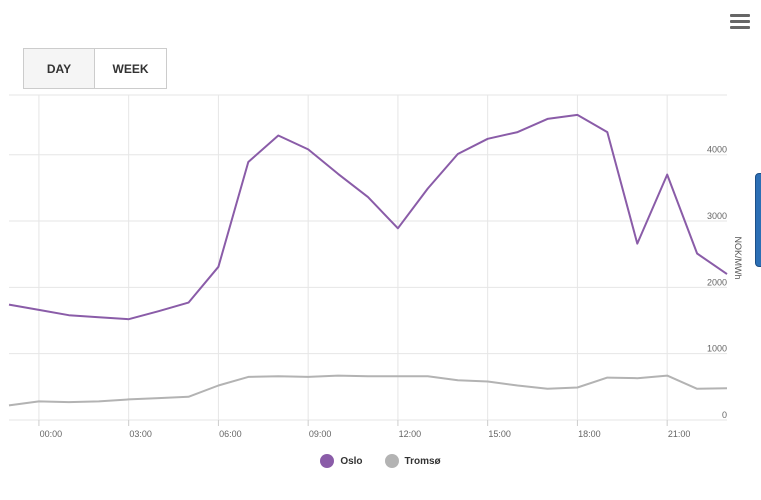 This screenshot has width=761, height=500. What do you see at coordinates (140, 434) in the screenshot?
I see `x-tick-label: 03:00` at bounding box center [140, 434].